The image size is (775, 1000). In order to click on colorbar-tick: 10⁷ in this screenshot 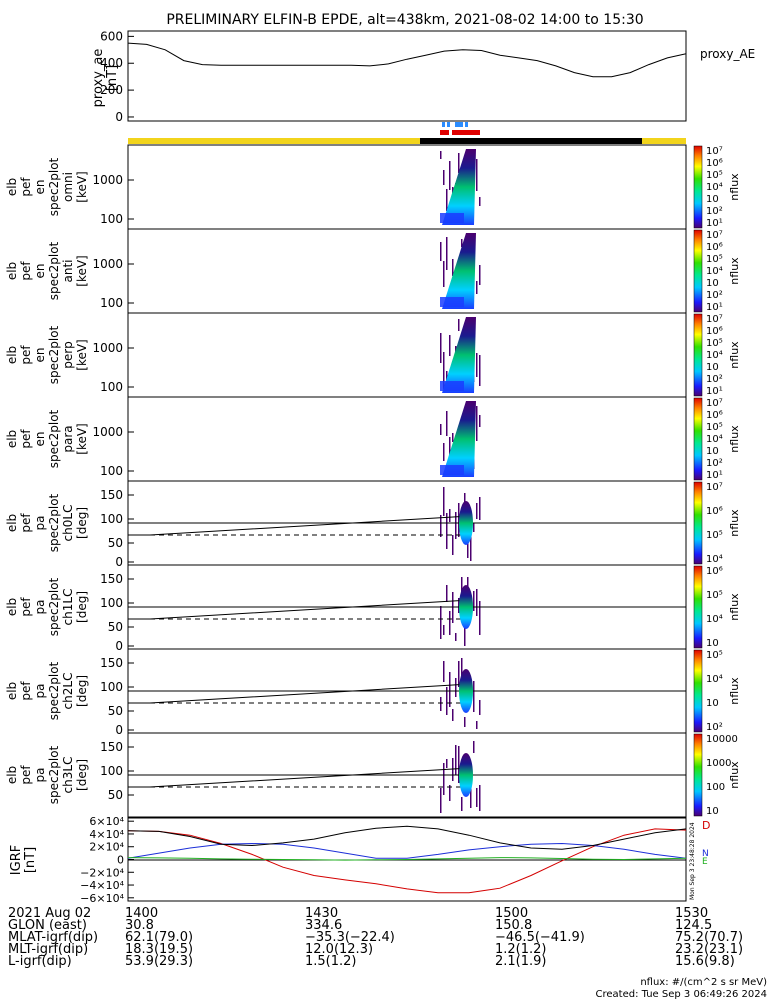, I will do `click(714, 487)`.